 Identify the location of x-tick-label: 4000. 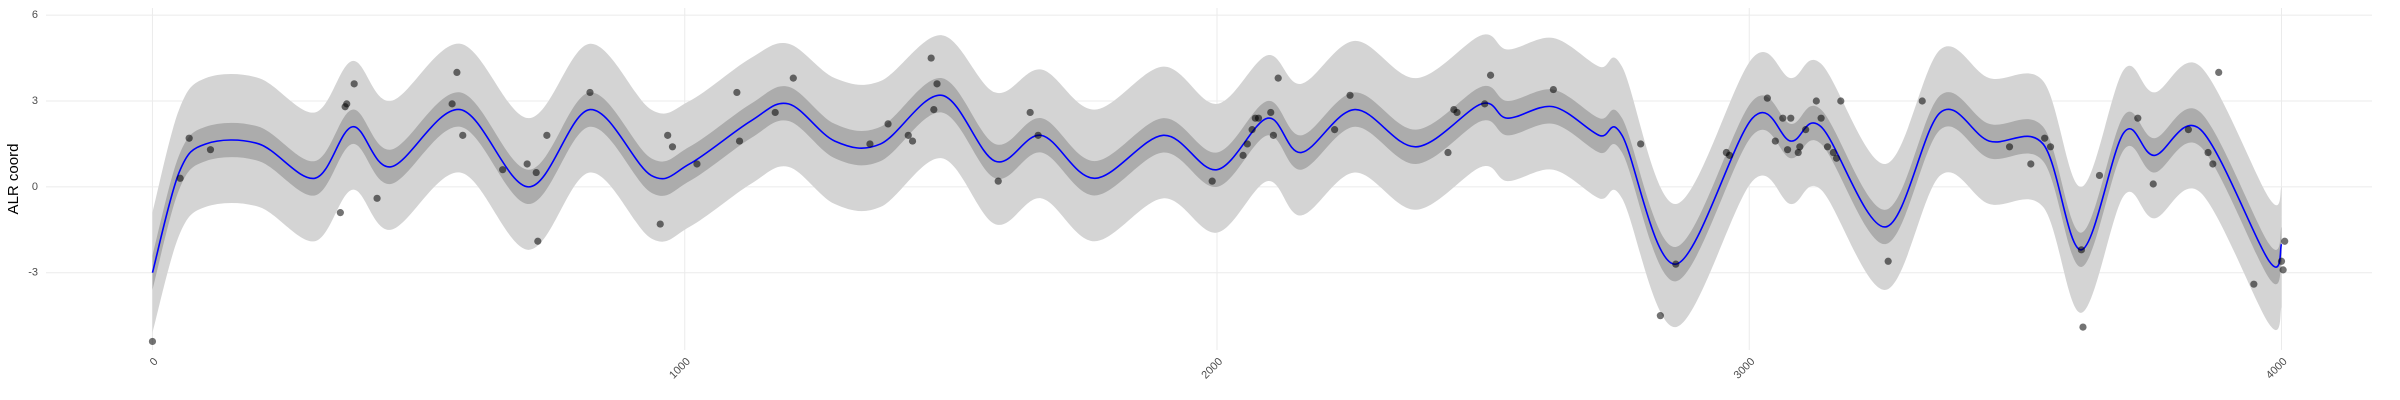
(2277, 369).